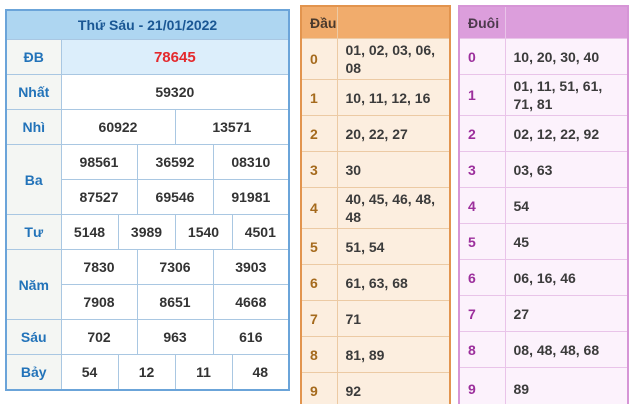 This screenshot has height=404, width=631. I want to click on prize-row-nam-2: 7908 8651 4668, so click(148, 302).